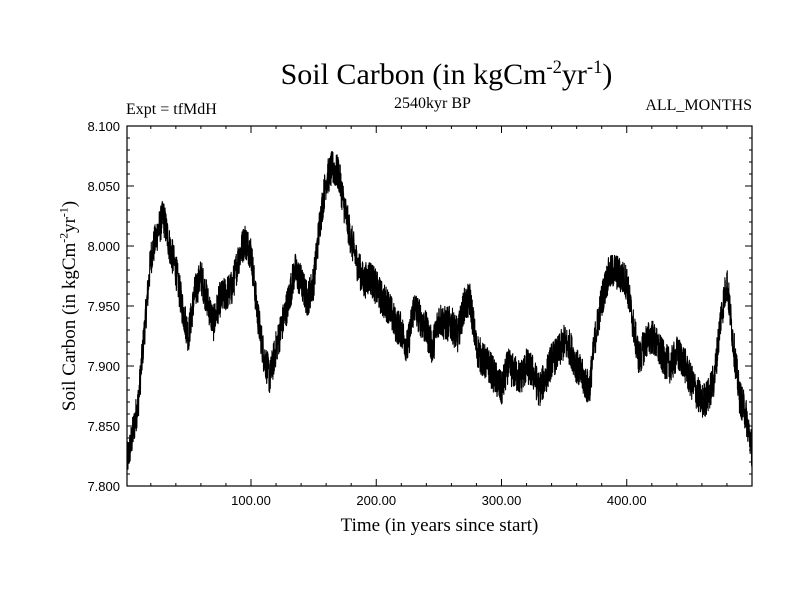 Image resolution: width=800 pixels, height=600 pixels. Describe the element at coordinates (446, 74) in the screenshot. I see `chart-title: Soil Carbon (in kgCm-2yr-1)` at that location.